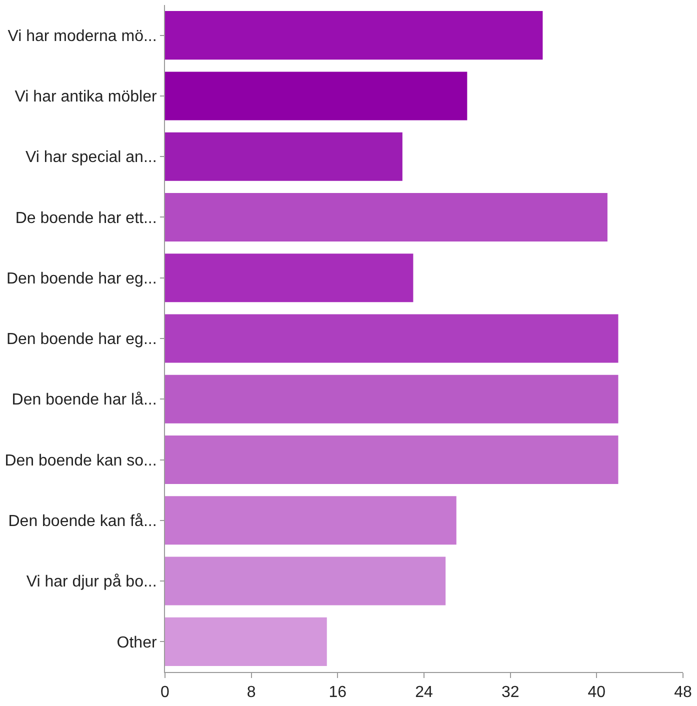 The image size is (697, 706). What do you see at coordinates (137, 643) in the screenshot?
I see `y-tick-label: Other` at bounding box center [137, 643].